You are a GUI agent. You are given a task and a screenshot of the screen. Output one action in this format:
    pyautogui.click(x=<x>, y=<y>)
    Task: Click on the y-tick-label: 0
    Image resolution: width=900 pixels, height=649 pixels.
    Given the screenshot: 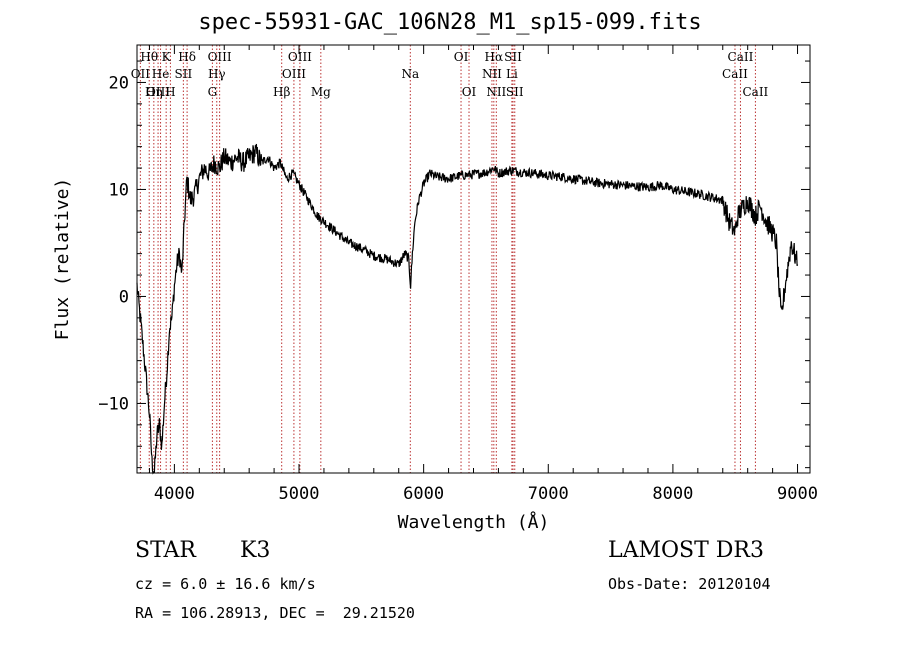 What is the action you would take?
    pyautogui.click(x=124, y=297)
    